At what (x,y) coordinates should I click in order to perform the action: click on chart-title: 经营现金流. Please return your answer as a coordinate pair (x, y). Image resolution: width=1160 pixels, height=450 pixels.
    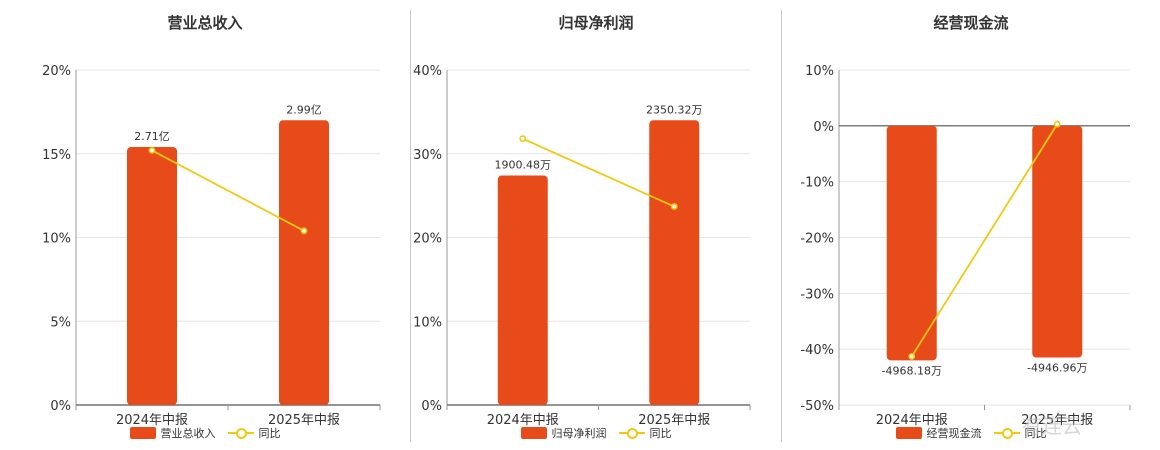
    Looking at the image, I should click on (971, 23).